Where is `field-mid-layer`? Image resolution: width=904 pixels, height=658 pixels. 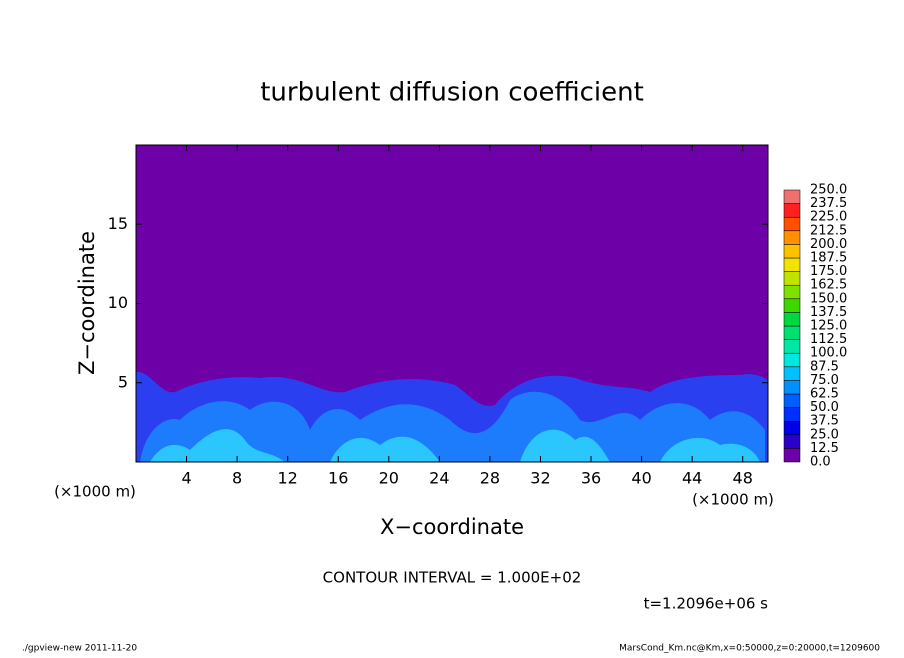 field-mid-layer is located at coordinates (452, 426).